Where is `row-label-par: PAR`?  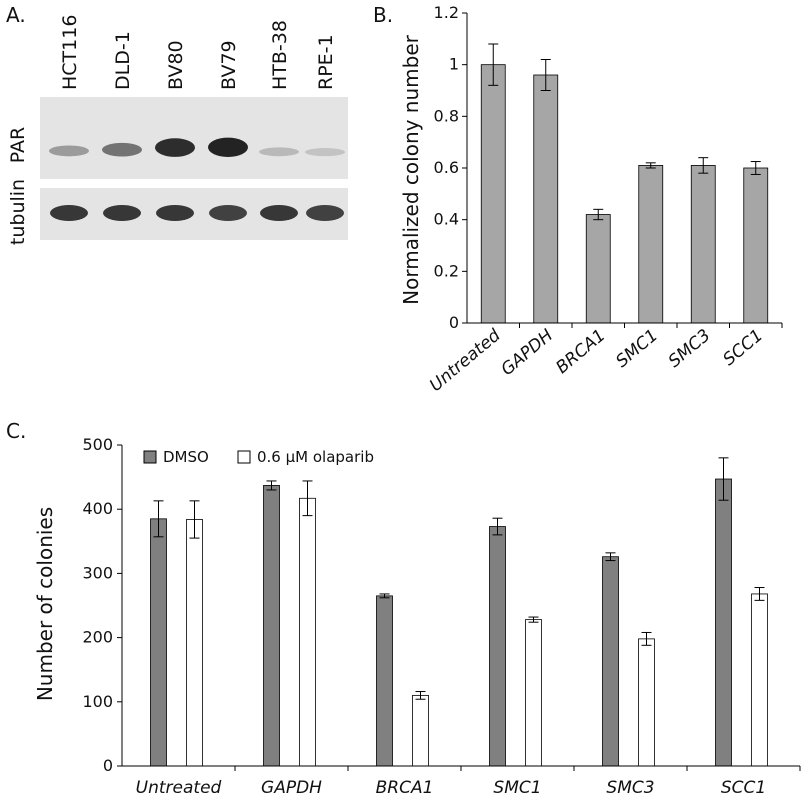
row-label-par: PAR is located at coordinates (18, 145).